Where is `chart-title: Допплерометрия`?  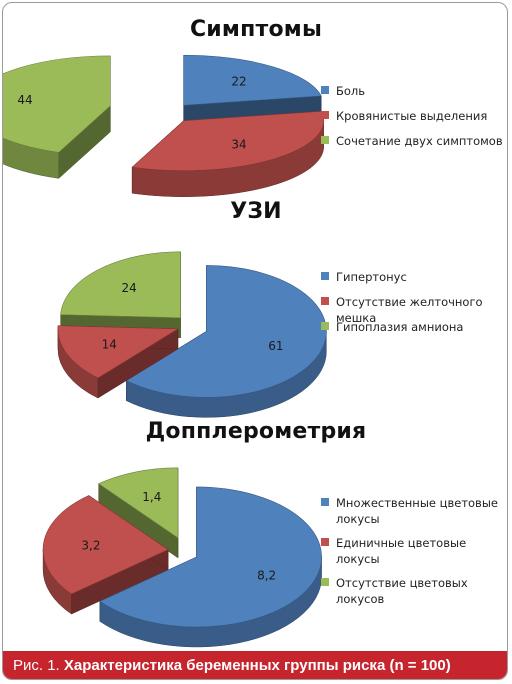
chart-title: Допплерометрия is located at coordinates (256, 431).